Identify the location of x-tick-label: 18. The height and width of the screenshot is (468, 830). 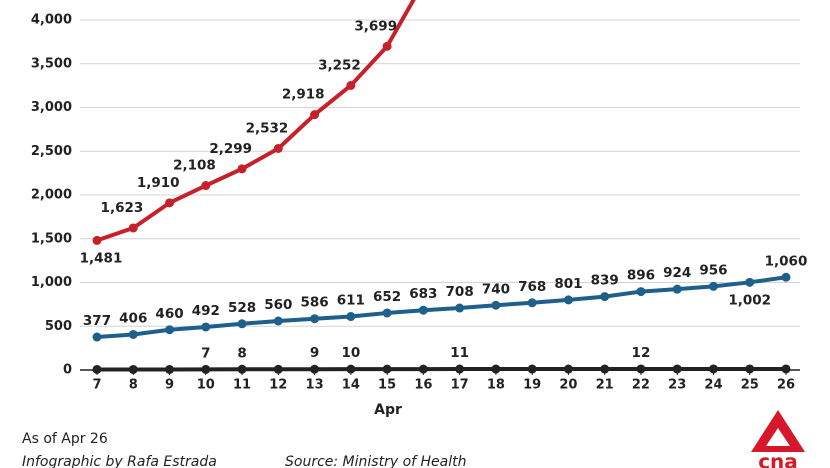
(496, 385).